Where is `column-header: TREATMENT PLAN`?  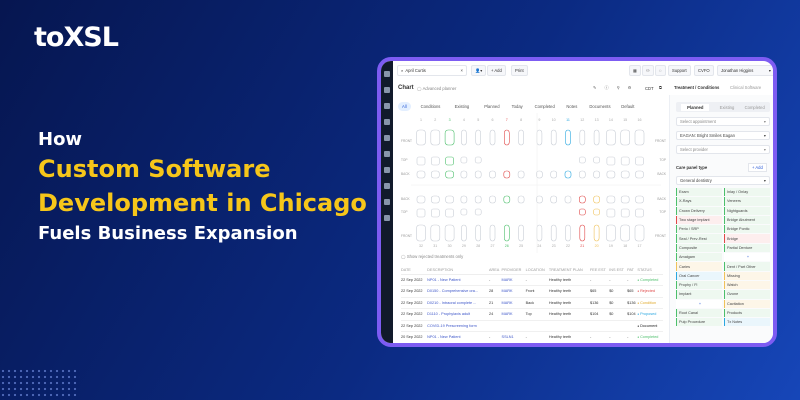
column-header: TREATMENT PLAN is located at coordinates (569, 270).